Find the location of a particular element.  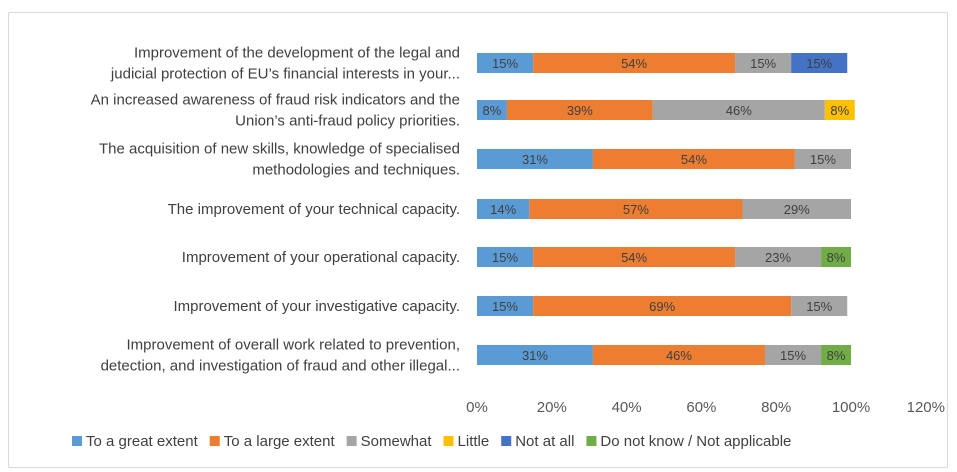

data-label: 23% is located at coordinates (778, 257).